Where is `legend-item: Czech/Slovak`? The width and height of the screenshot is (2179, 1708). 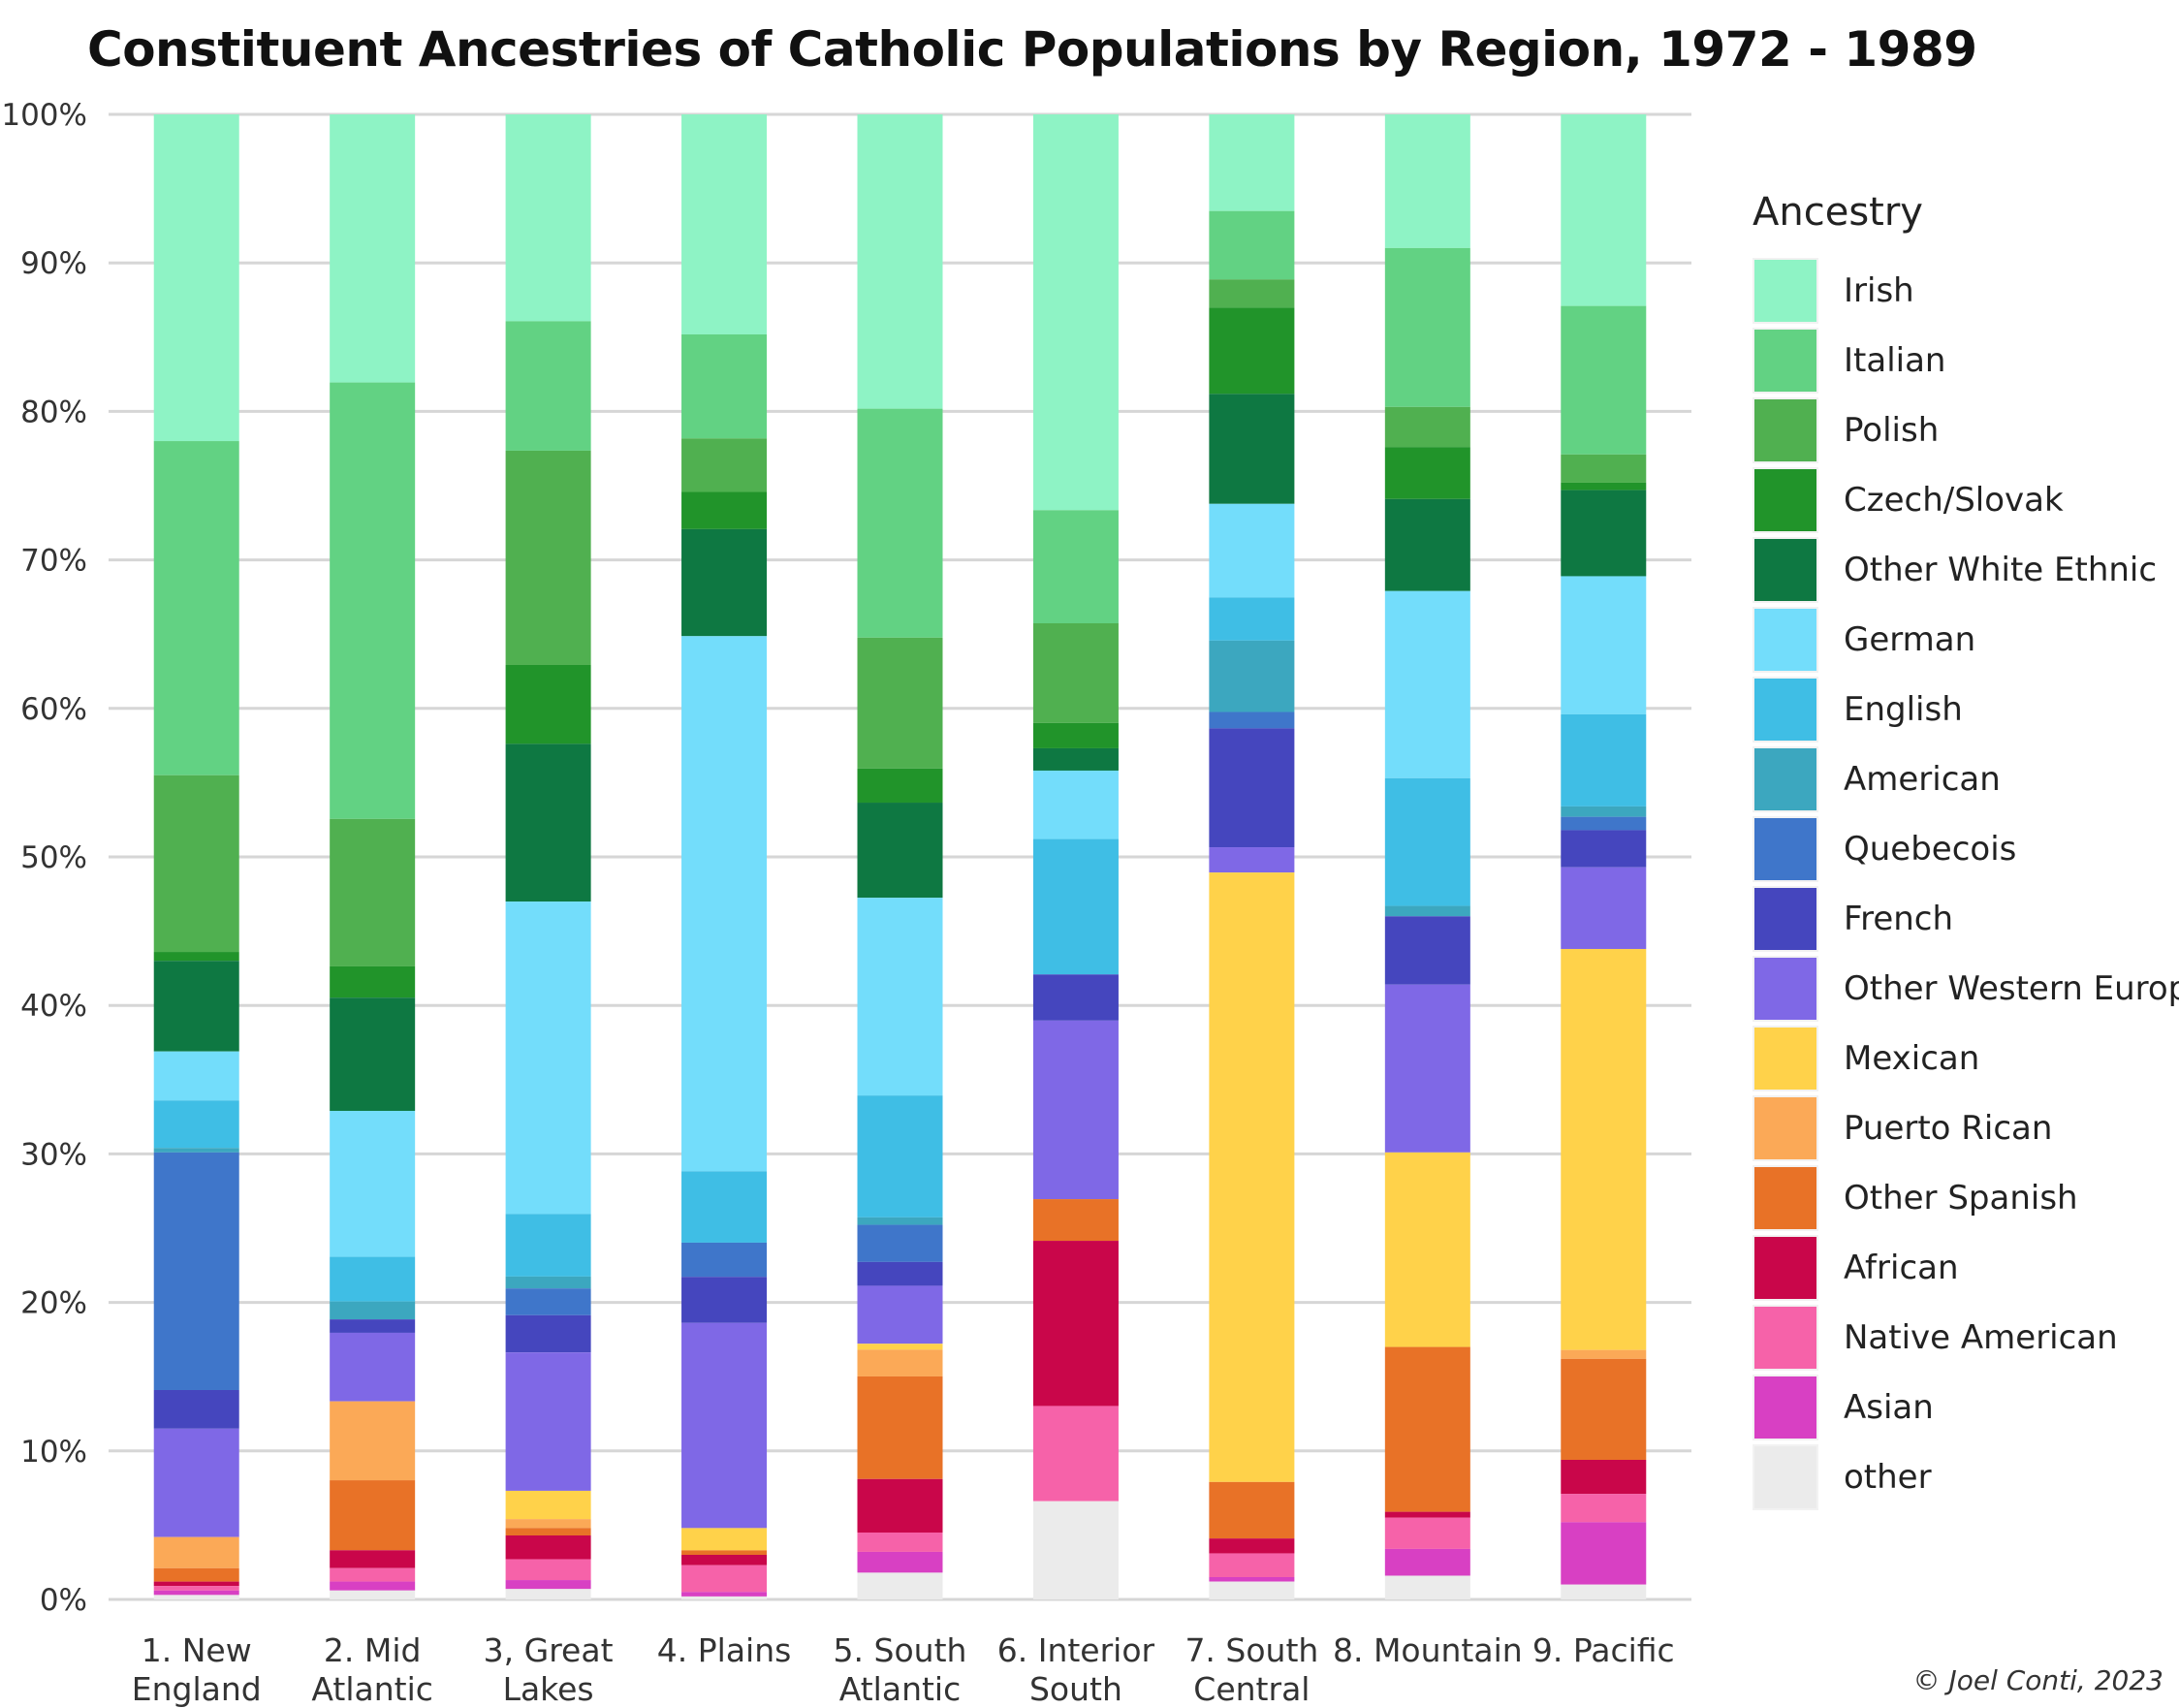 legend-item: Czech/Slovak is located at coordinates (1966, 500).